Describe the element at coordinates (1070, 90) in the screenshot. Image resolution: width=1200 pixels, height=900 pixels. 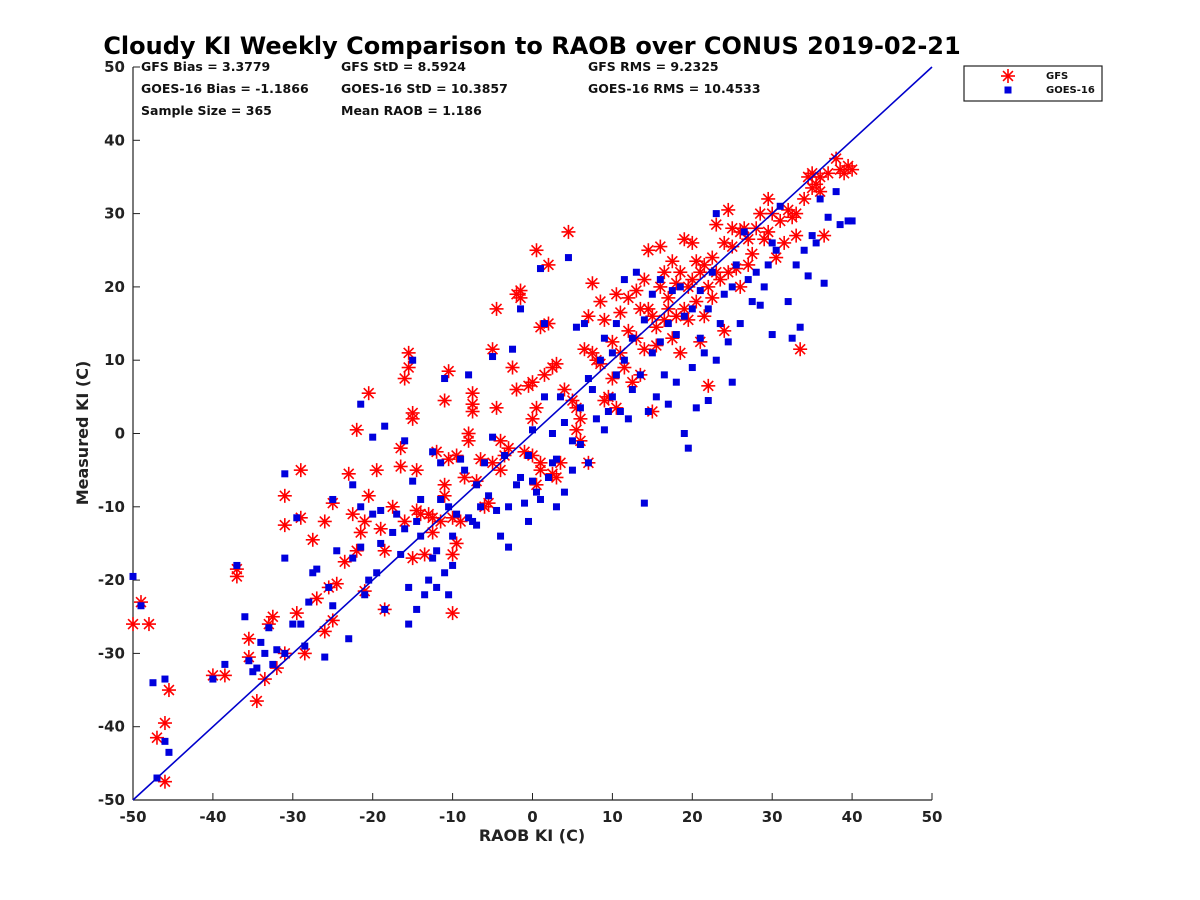
I see `legend-goes-label: GOES-16` at that location.